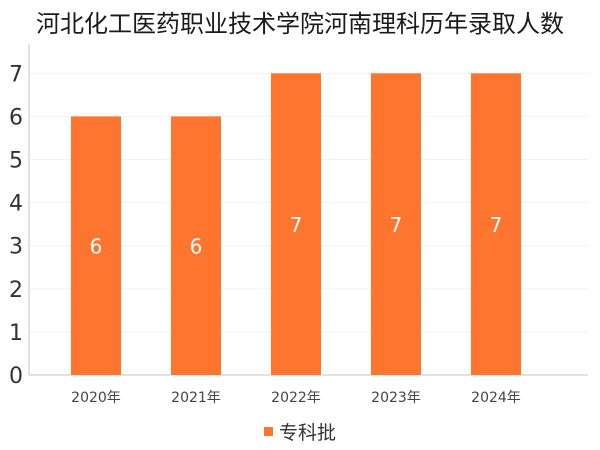 The height and width of the screenshot is (450, 600). I want to click on y-tick-label: 7, so click(16, 74).